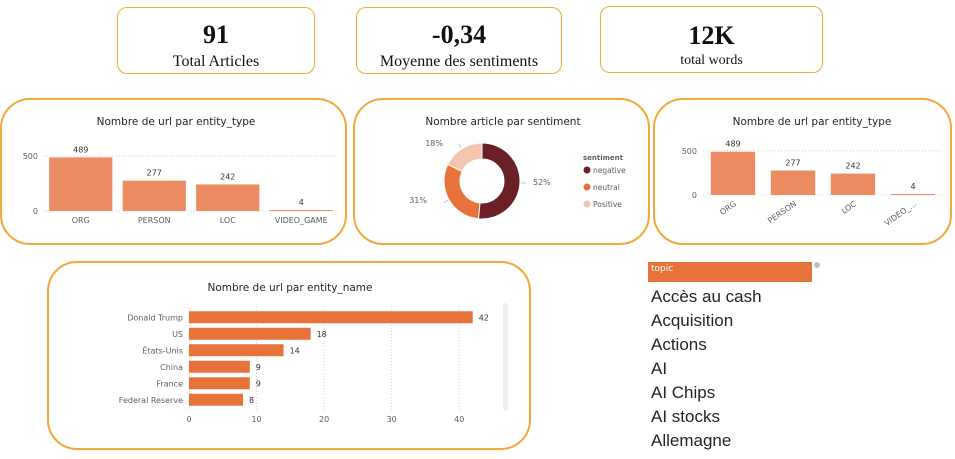 The height and width of the screenshot is (459, 955). Describe the element at coordinates (505, 357) in the screenshot. I see `chart-scrollbar` at that location.